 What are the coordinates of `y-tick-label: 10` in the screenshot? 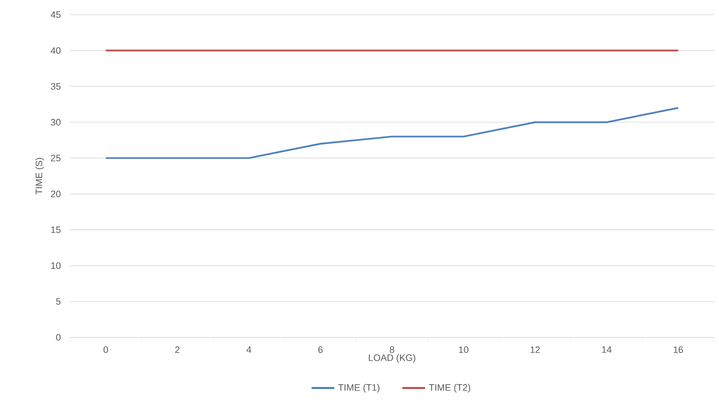 It's located at (56, 265).